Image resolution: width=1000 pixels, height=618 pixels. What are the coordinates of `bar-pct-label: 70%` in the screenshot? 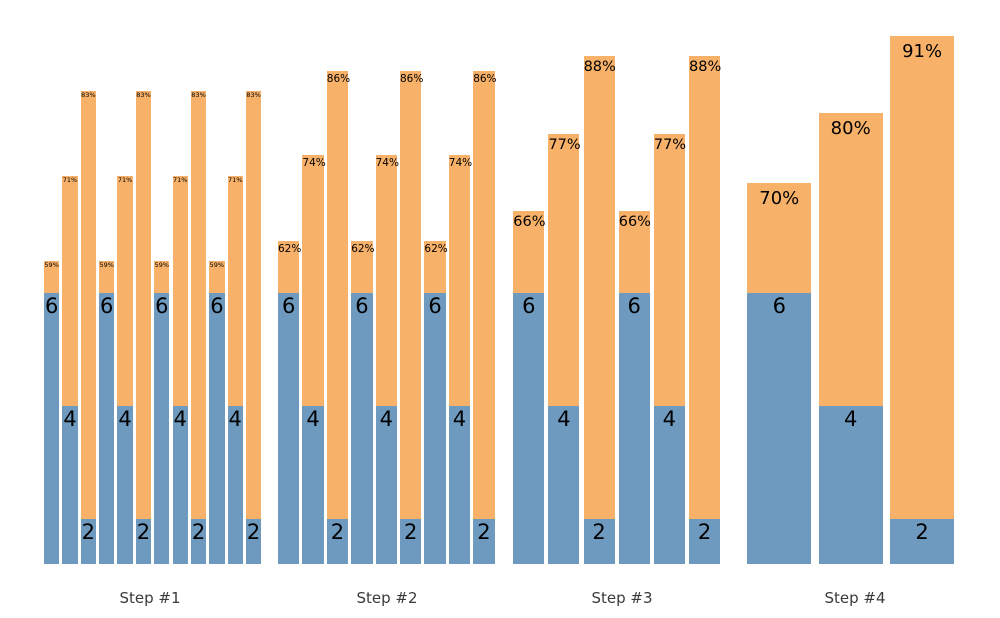 It's located at (779, 198).